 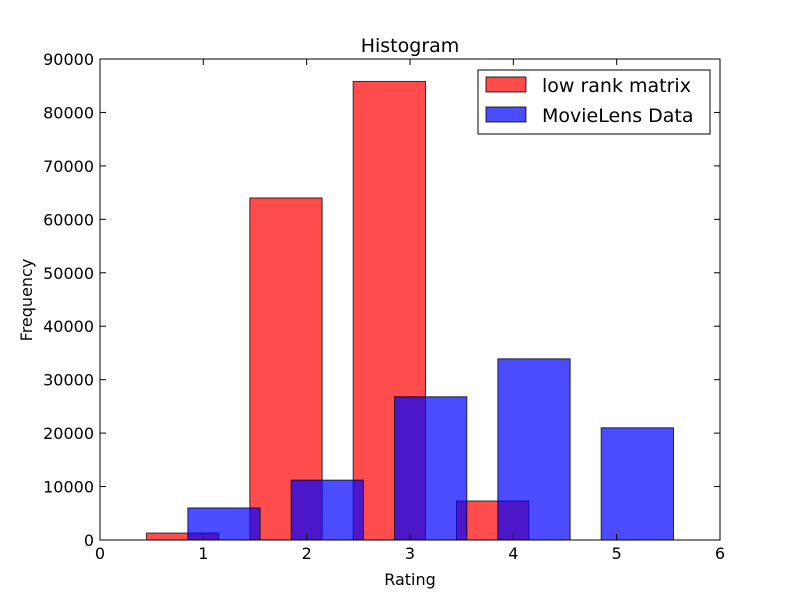 What do you see at coordinates (617, 553) in the screenshot?
I see `x-tick-label: 5` at bounding box center [617, 553].